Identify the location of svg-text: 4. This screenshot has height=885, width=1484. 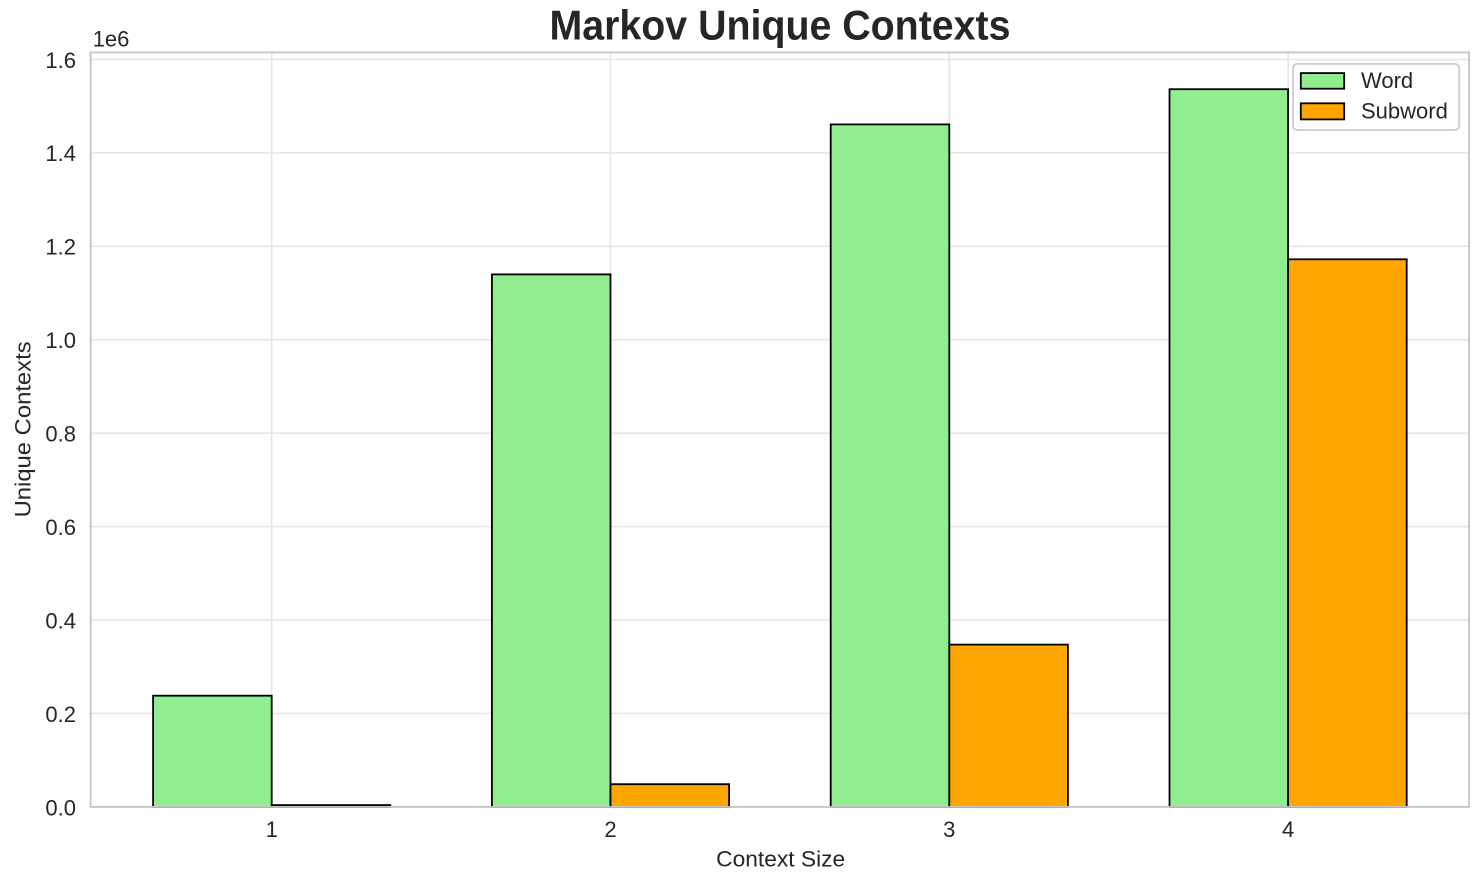
(1288, 829).